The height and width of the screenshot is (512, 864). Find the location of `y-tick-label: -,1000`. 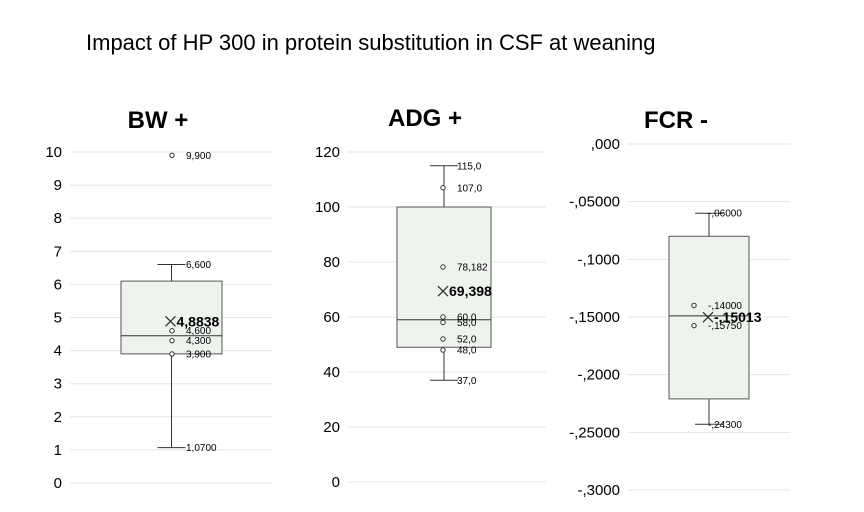

y-tick-label: -,1000 is located at coordinates (598, 259).